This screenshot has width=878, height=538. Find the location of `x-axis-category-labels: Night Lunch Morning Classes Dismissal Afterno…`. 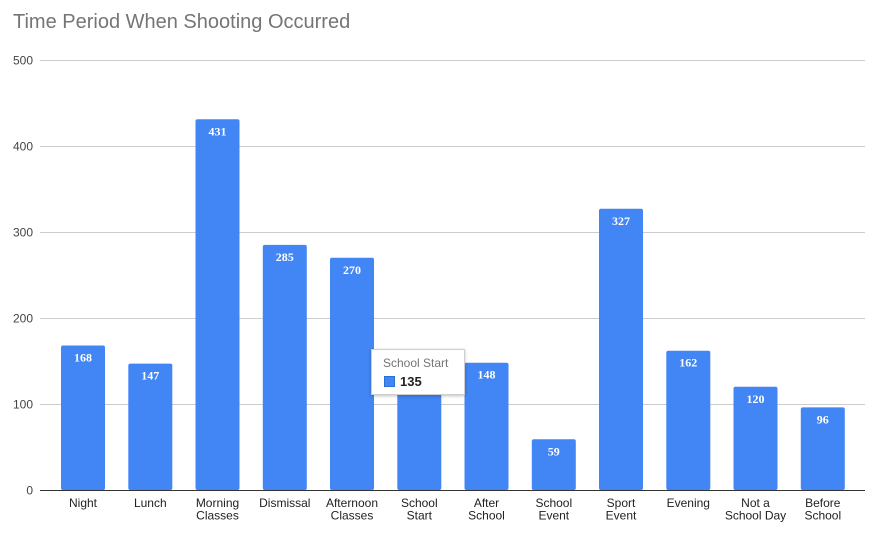

x-axis-category-labels: Night Lunch Morning Classes Dismissal Afterno… is located at coordinates (455, 509).